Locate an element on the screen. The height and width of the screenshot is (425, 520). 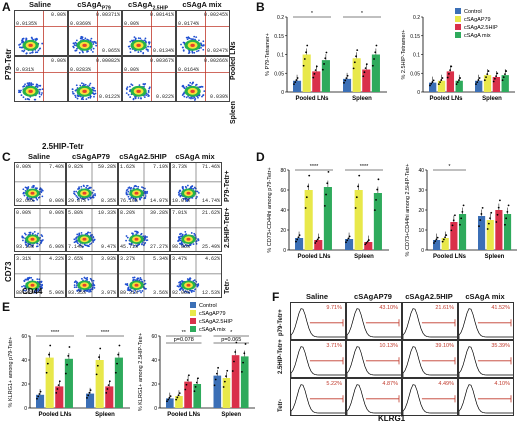
panel-c-label: C is located at coordinates (6, 157).